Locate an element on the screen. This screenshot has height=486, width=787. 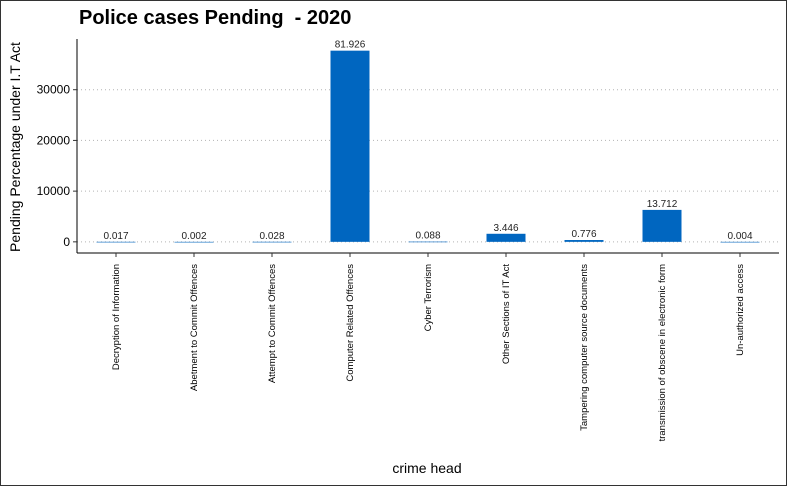
x-axis-label: crime head is located at coordinates (426, 468).